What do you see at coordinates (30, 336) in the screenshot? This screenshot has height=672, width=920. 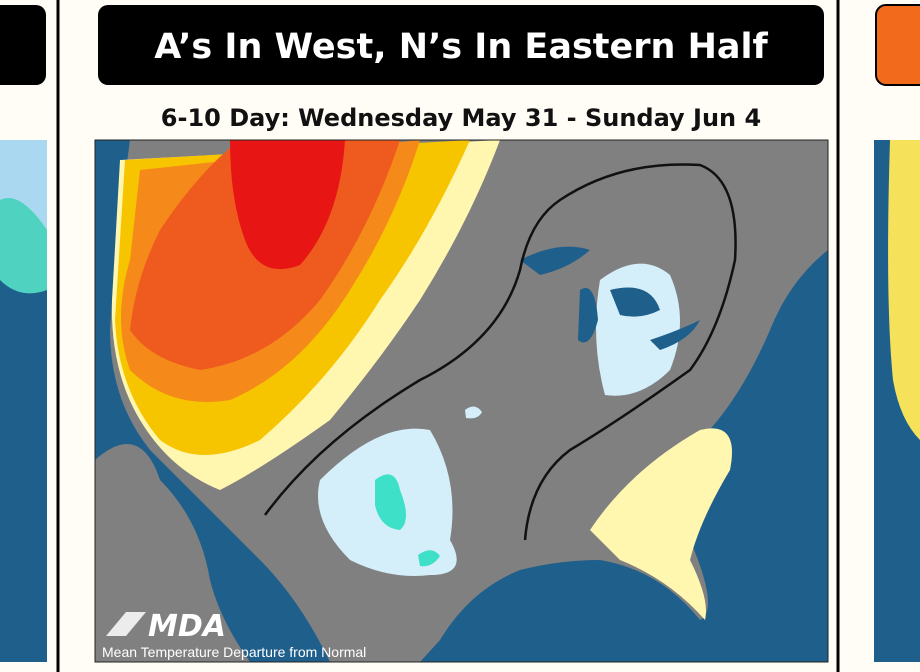 I see `left-panel` at bounding box center [30, 336].